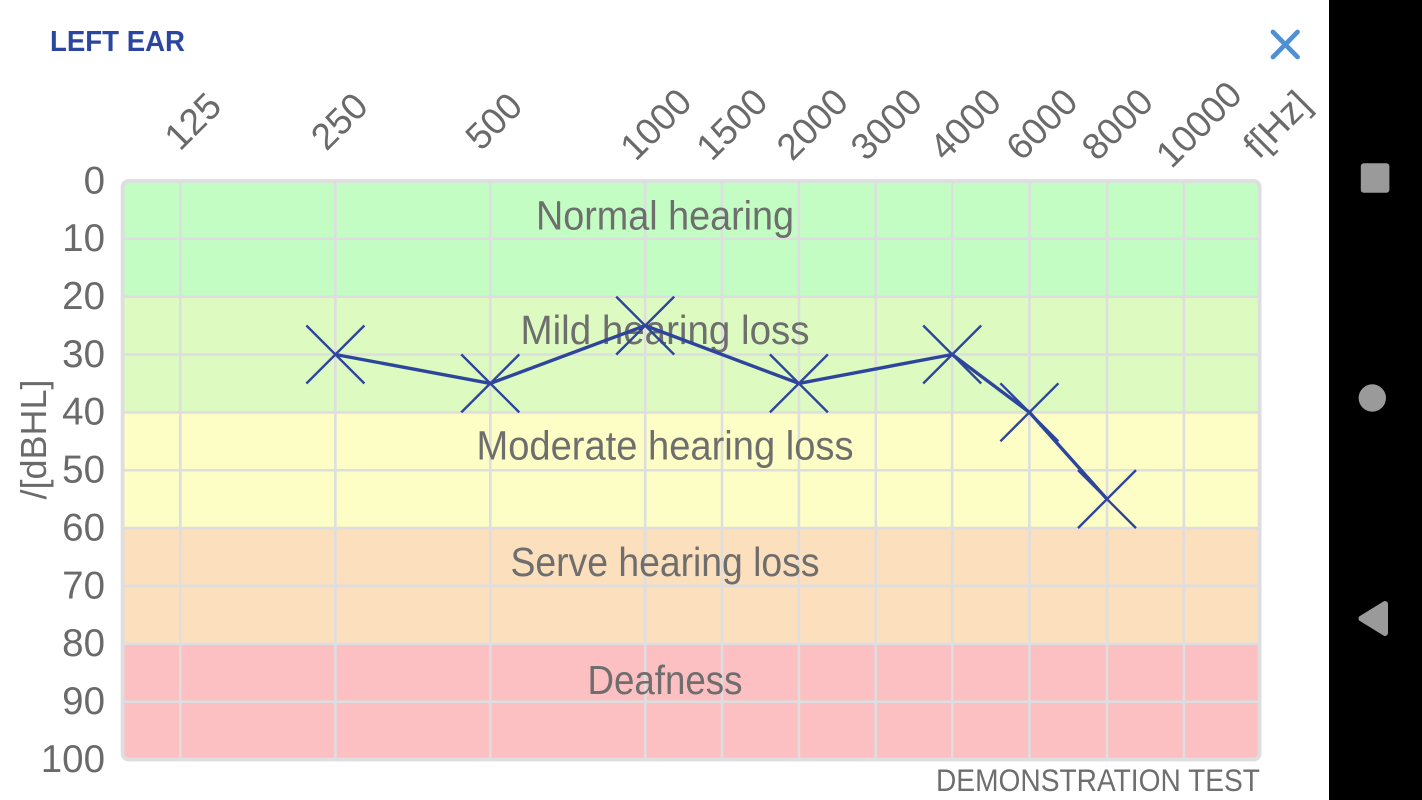  What do you see at coordinates (1117, 124) in the screenshot?
I see `svg-text: 8000` at bounding box center [1117, 124].